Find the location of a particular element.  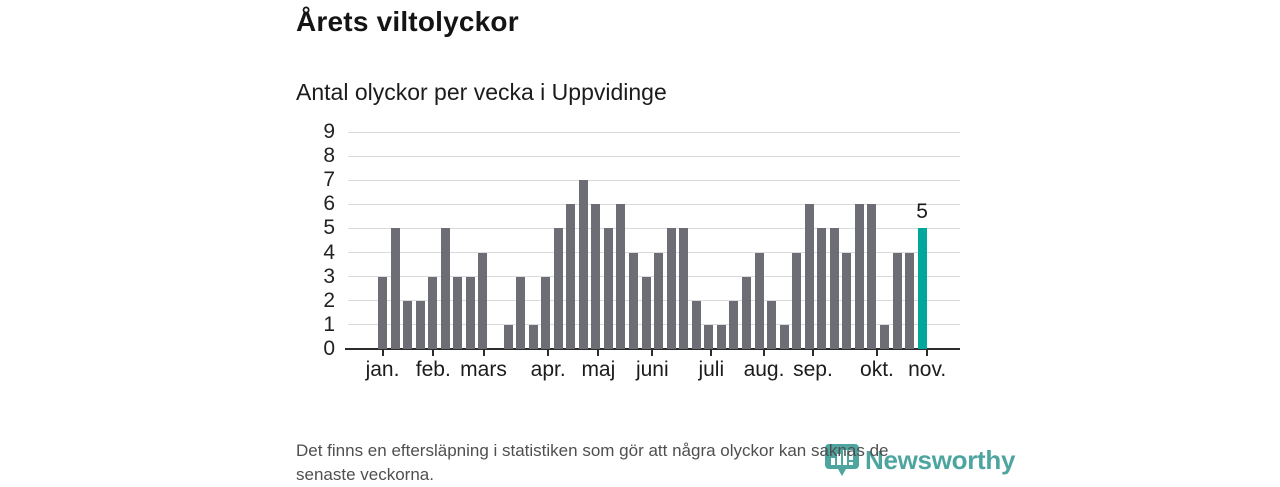

y-axis-label-3: 3 is located at coordinates (329, 276).